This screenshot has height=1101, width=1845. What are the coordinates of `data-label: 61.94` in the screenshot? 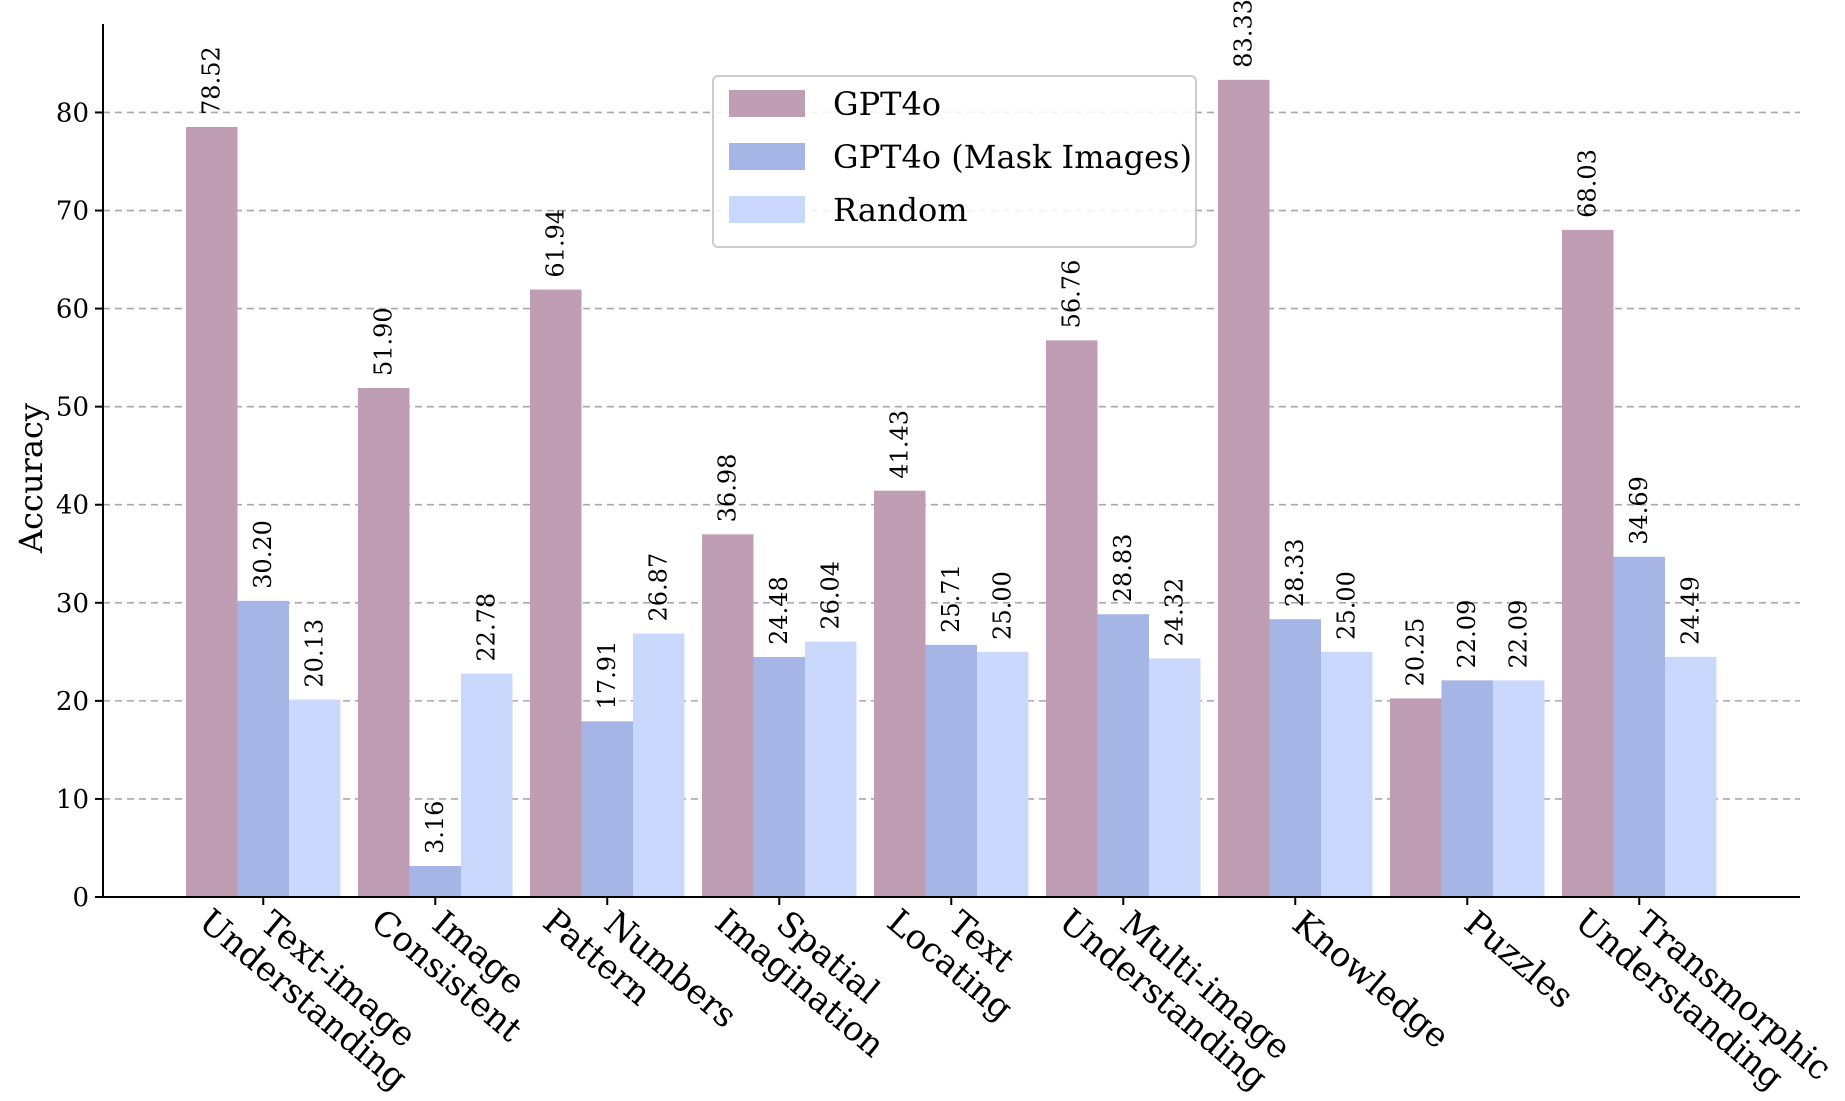 It's located at (556, 243).